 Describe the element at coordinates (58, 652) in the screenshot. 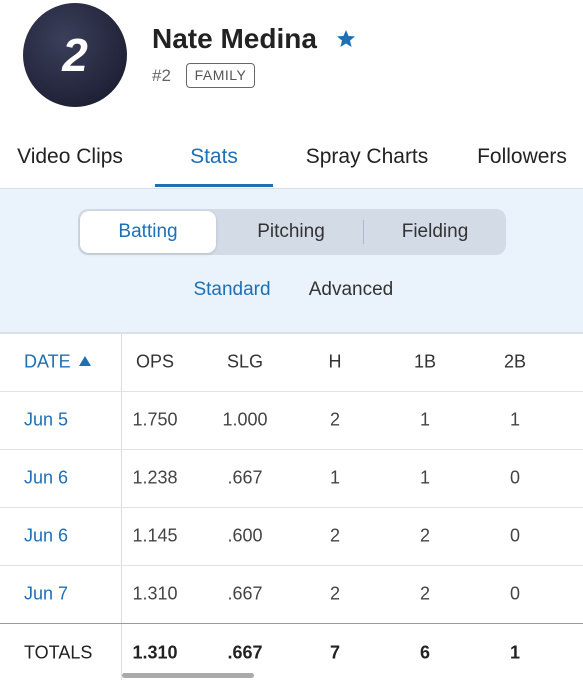

I see `total-value: TOTALS` at that location.